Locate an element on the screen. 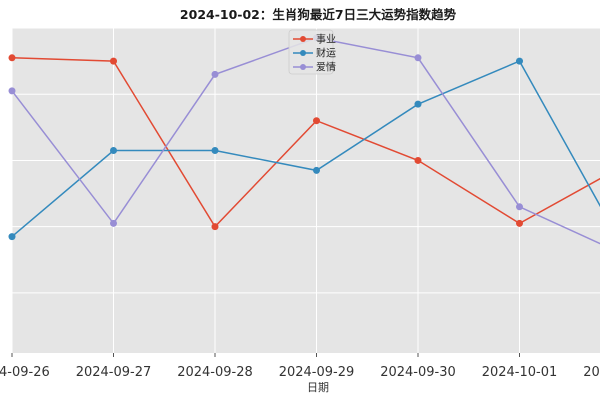 The width and height of the screenshot is (600, 400). x-tick-label: 2024-09-30 is located at coordinates (418, 372).